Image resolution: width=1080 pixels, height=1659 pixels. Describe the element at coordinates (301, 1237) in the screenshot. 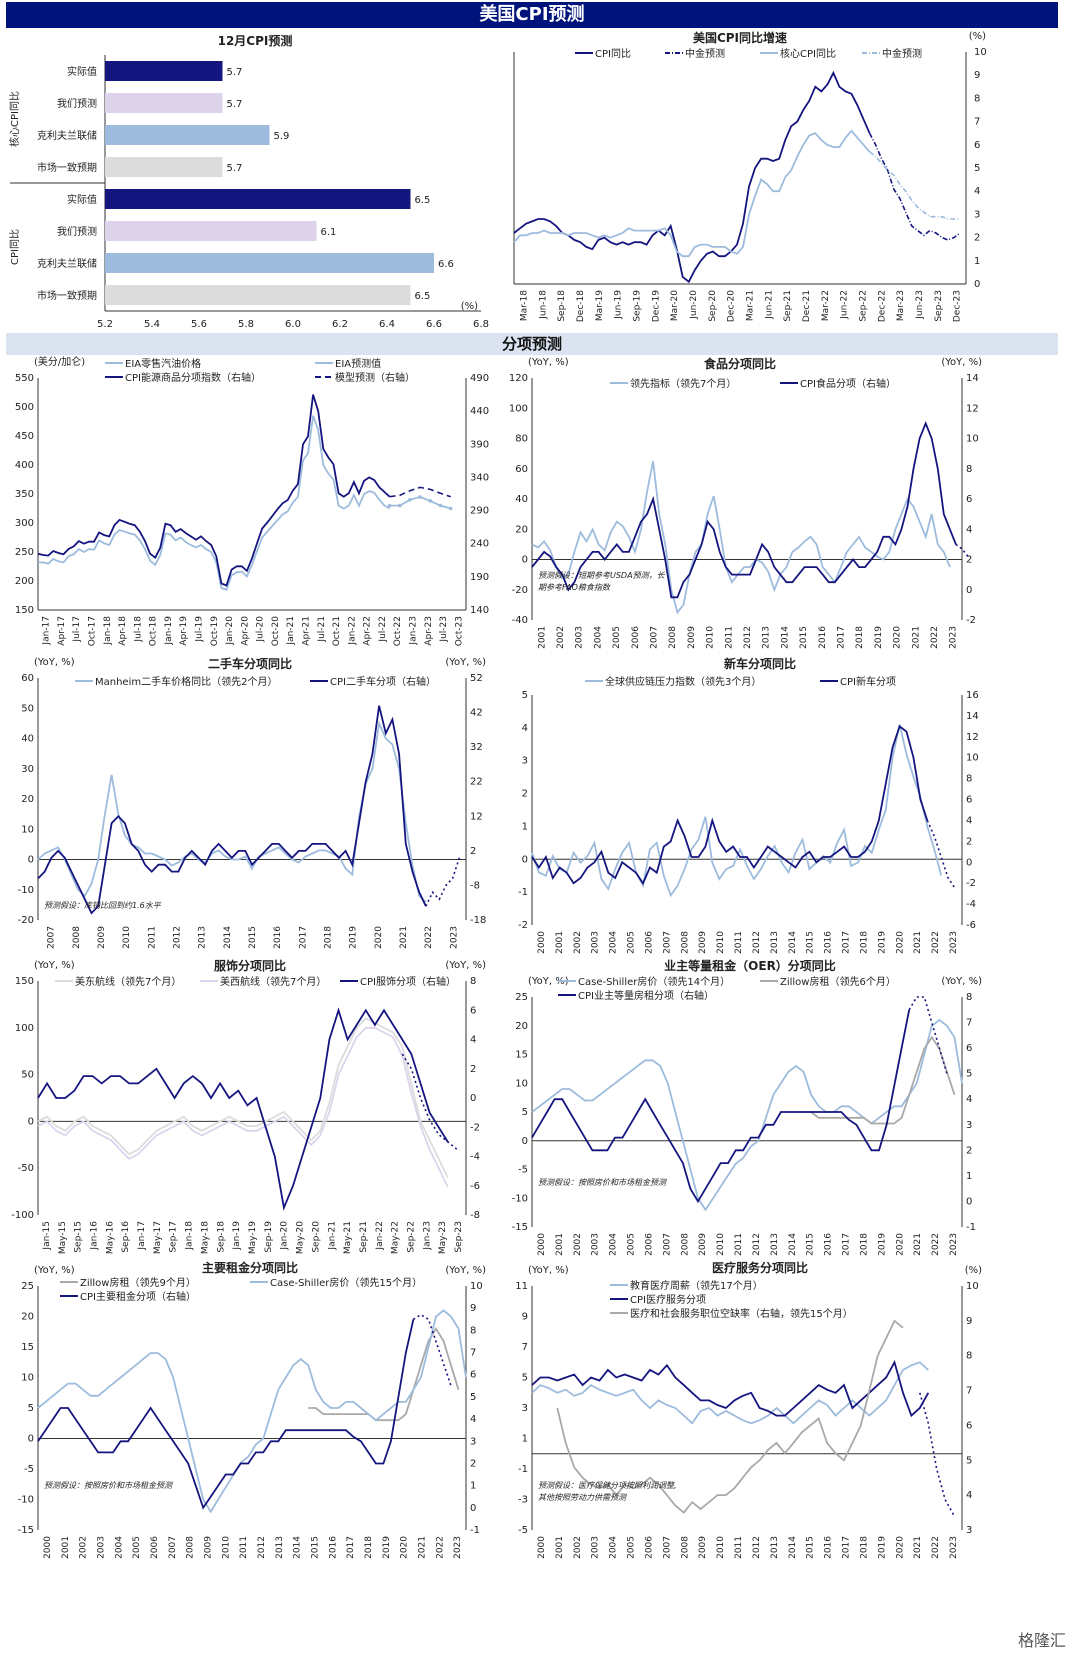

I see `apparel-xtick-label: May-20` at that location.